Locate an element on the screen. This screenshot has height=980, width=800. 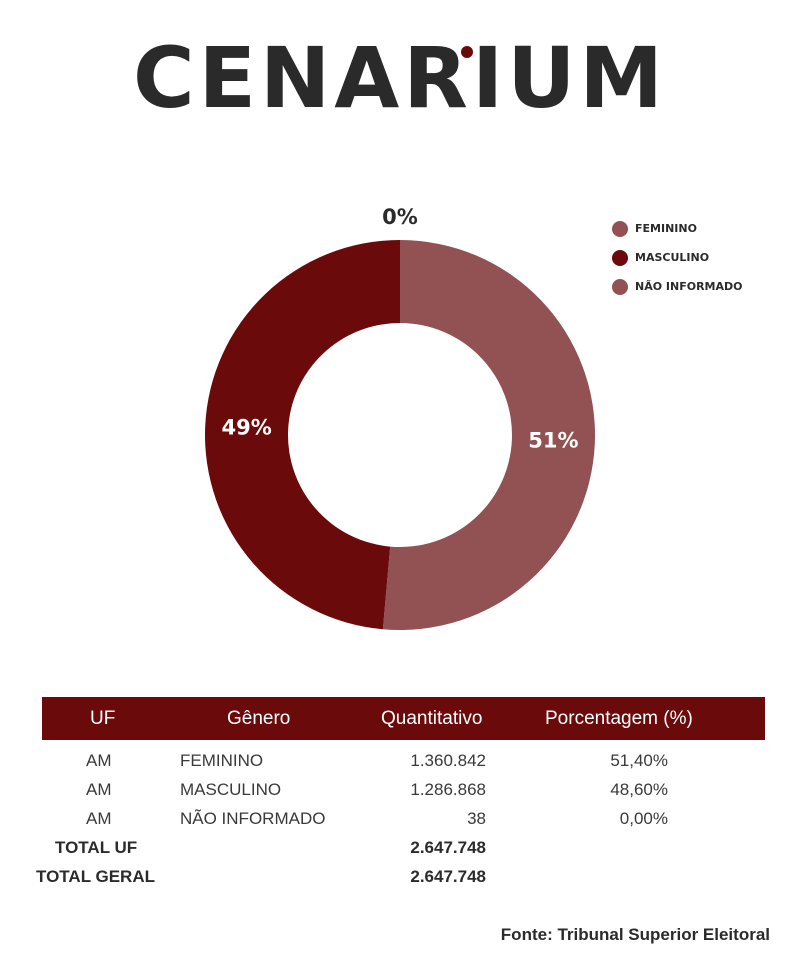
slice-label-feminino: 51% is located at coordinates (553, 441).